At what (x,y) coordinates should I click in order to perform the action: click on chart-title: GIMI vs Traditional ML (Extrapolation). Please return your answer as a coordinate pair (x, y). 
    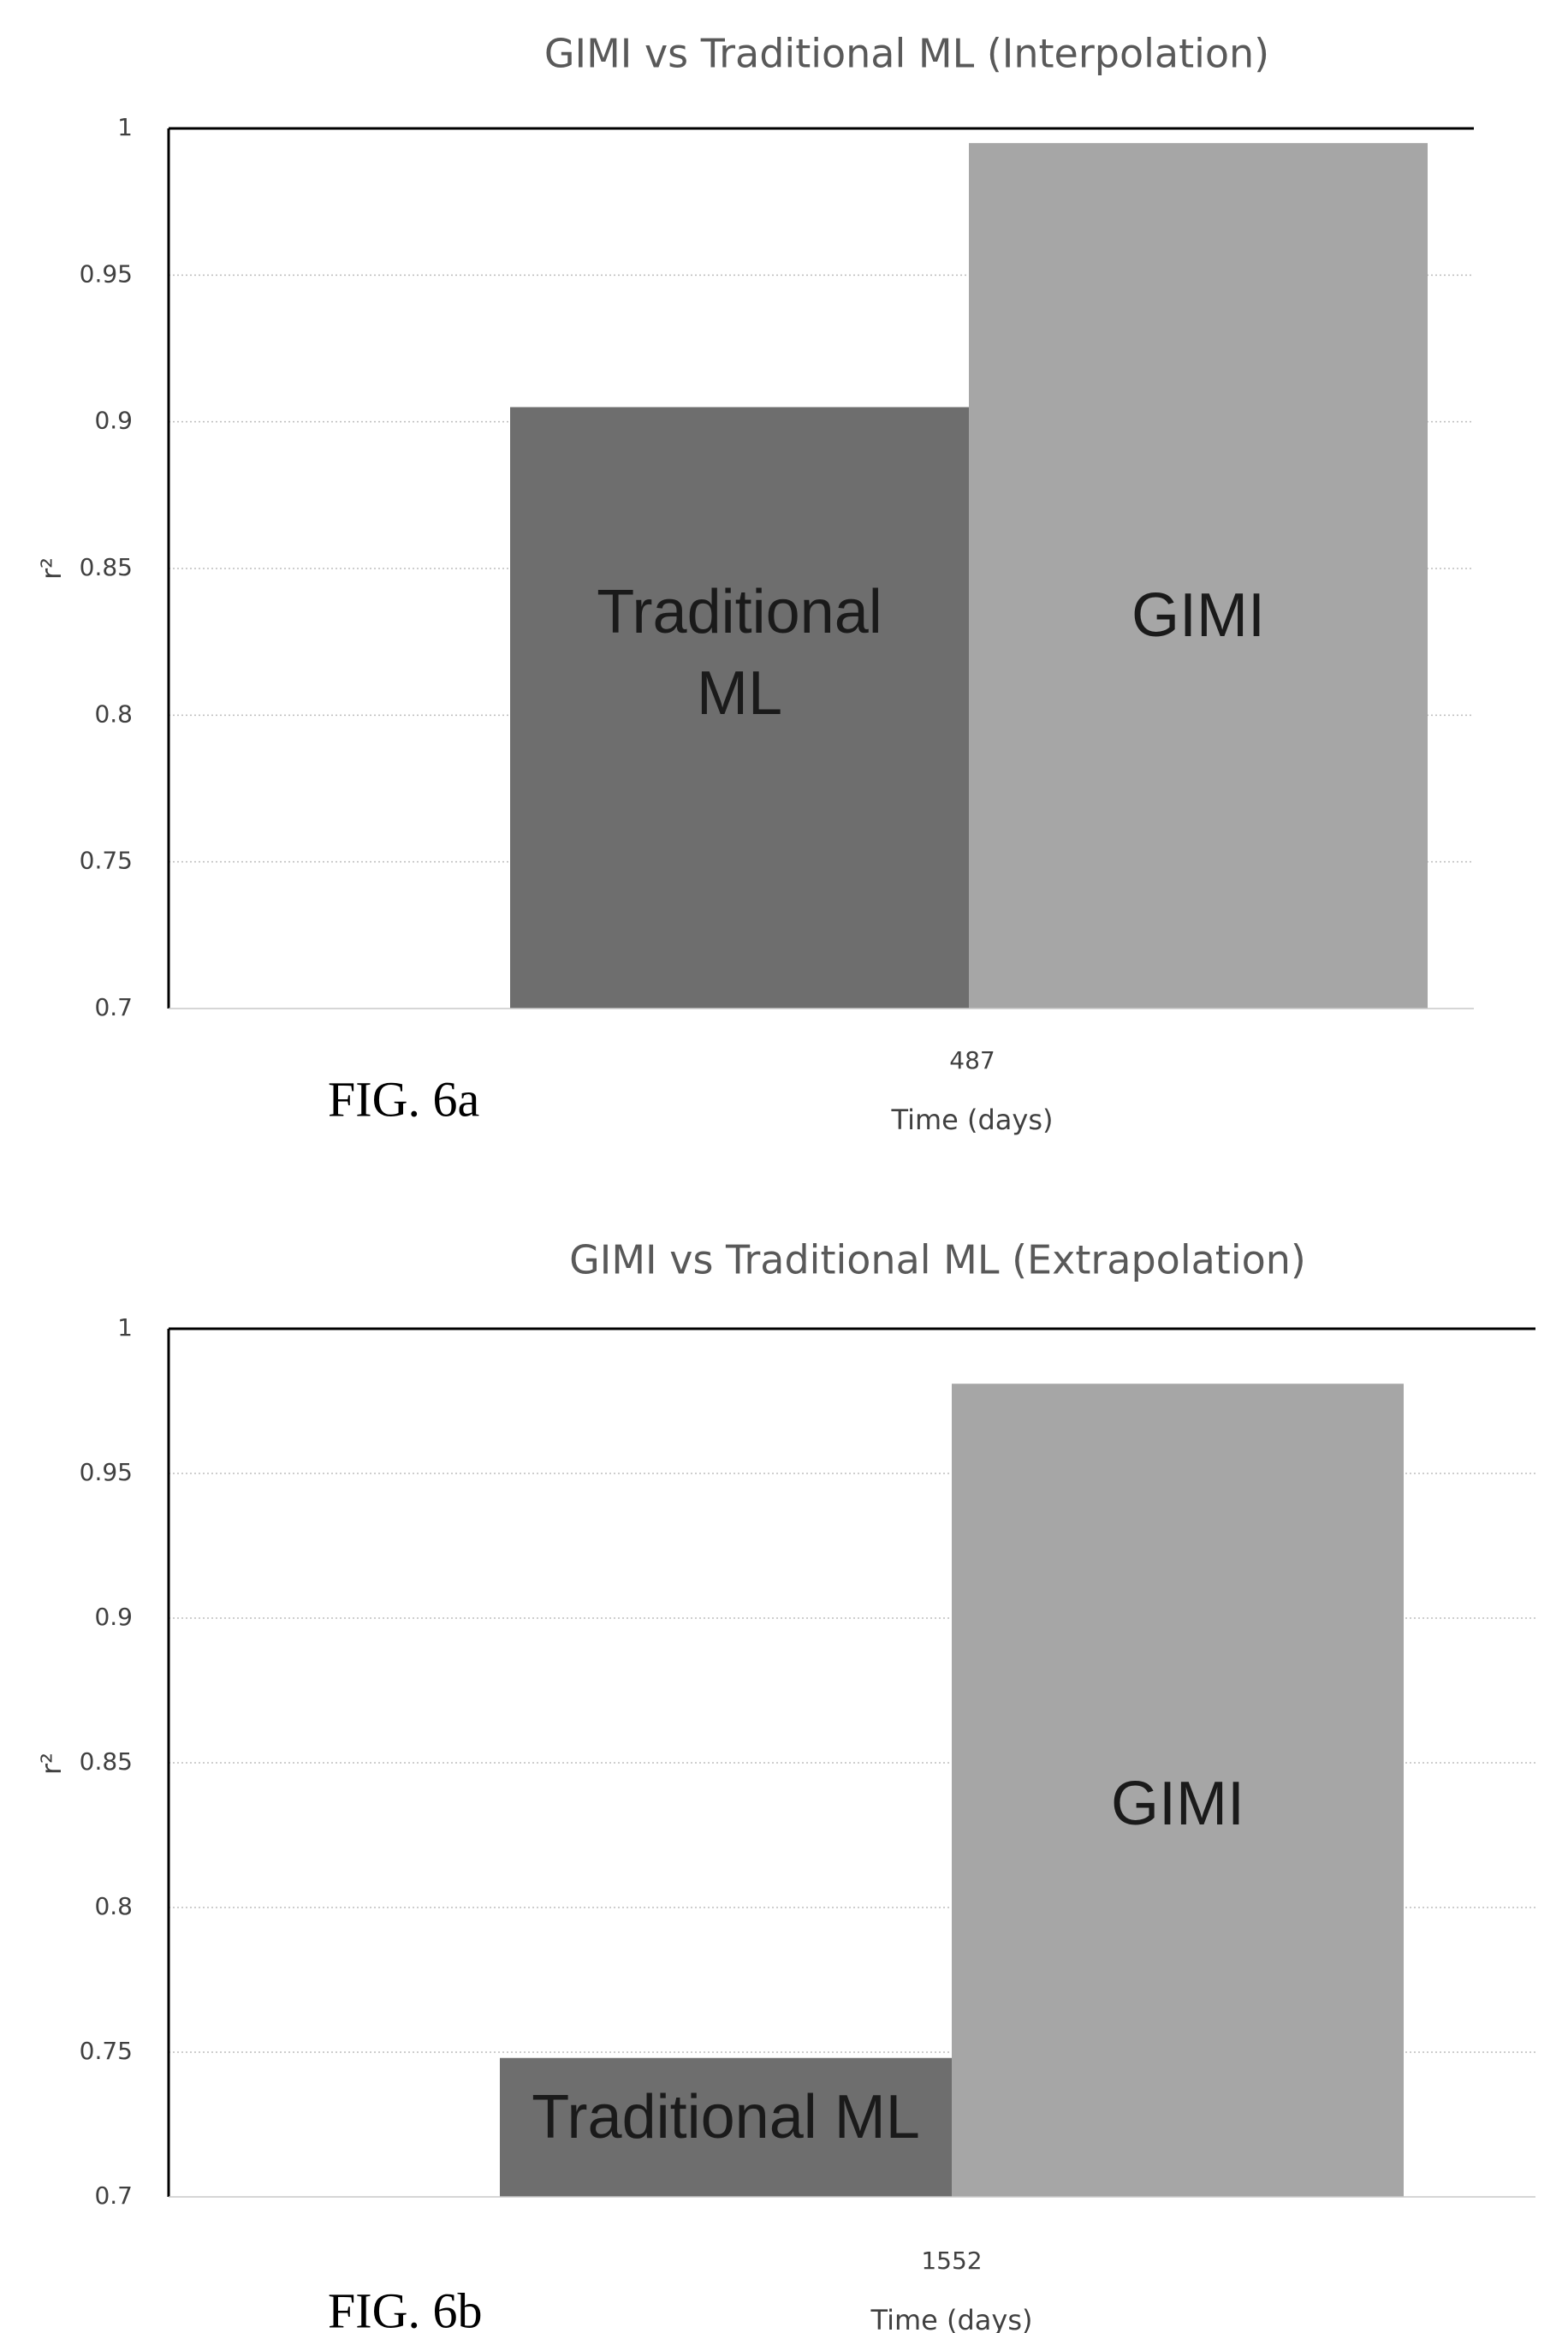
    Looking at the image, I should click on (937, 1260).